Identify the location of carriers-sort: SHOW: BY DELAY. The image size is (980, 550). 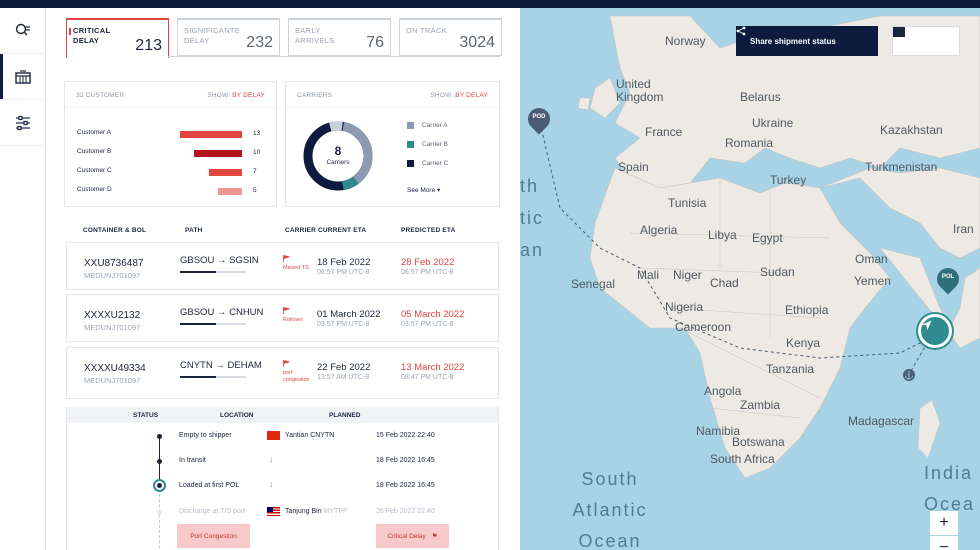
(459, 95).